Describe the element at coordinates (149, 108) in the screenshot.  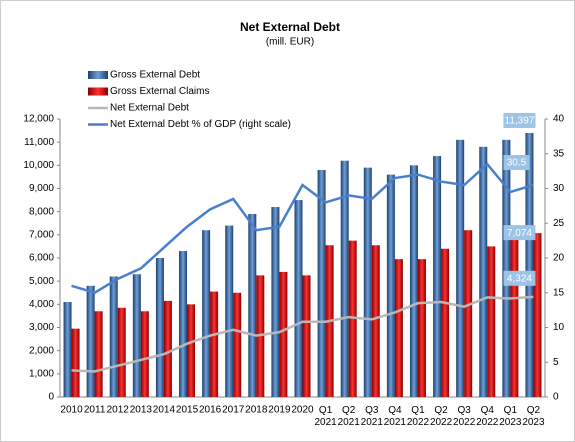
I see `legend-label: Net External Debt` at that location.